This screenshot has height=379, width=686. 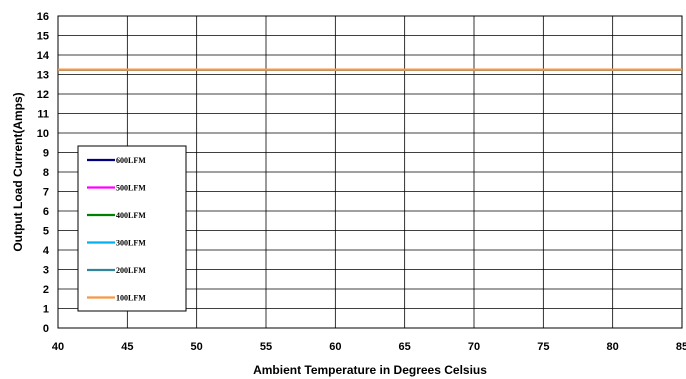 I want to click on y-tick-label: 3, so click(x=46, y=271).